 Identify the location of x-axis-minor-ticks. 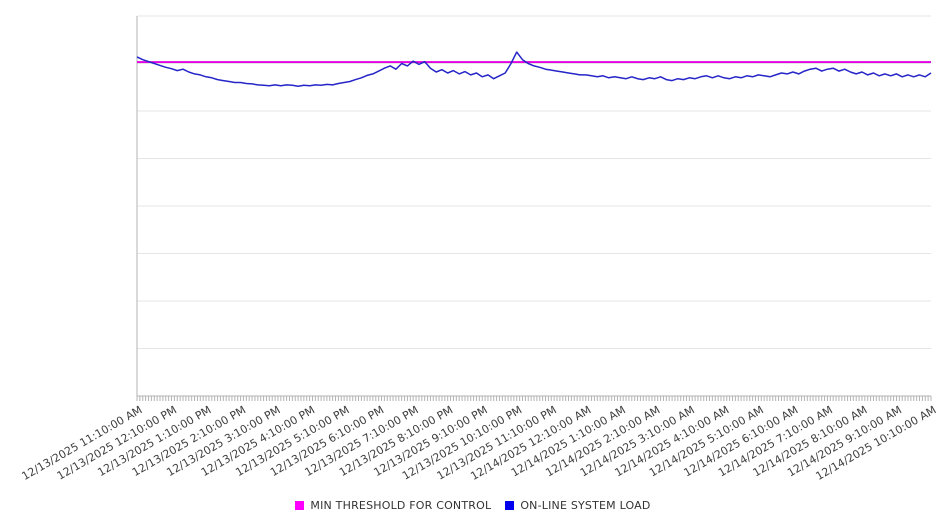
(534, 398).